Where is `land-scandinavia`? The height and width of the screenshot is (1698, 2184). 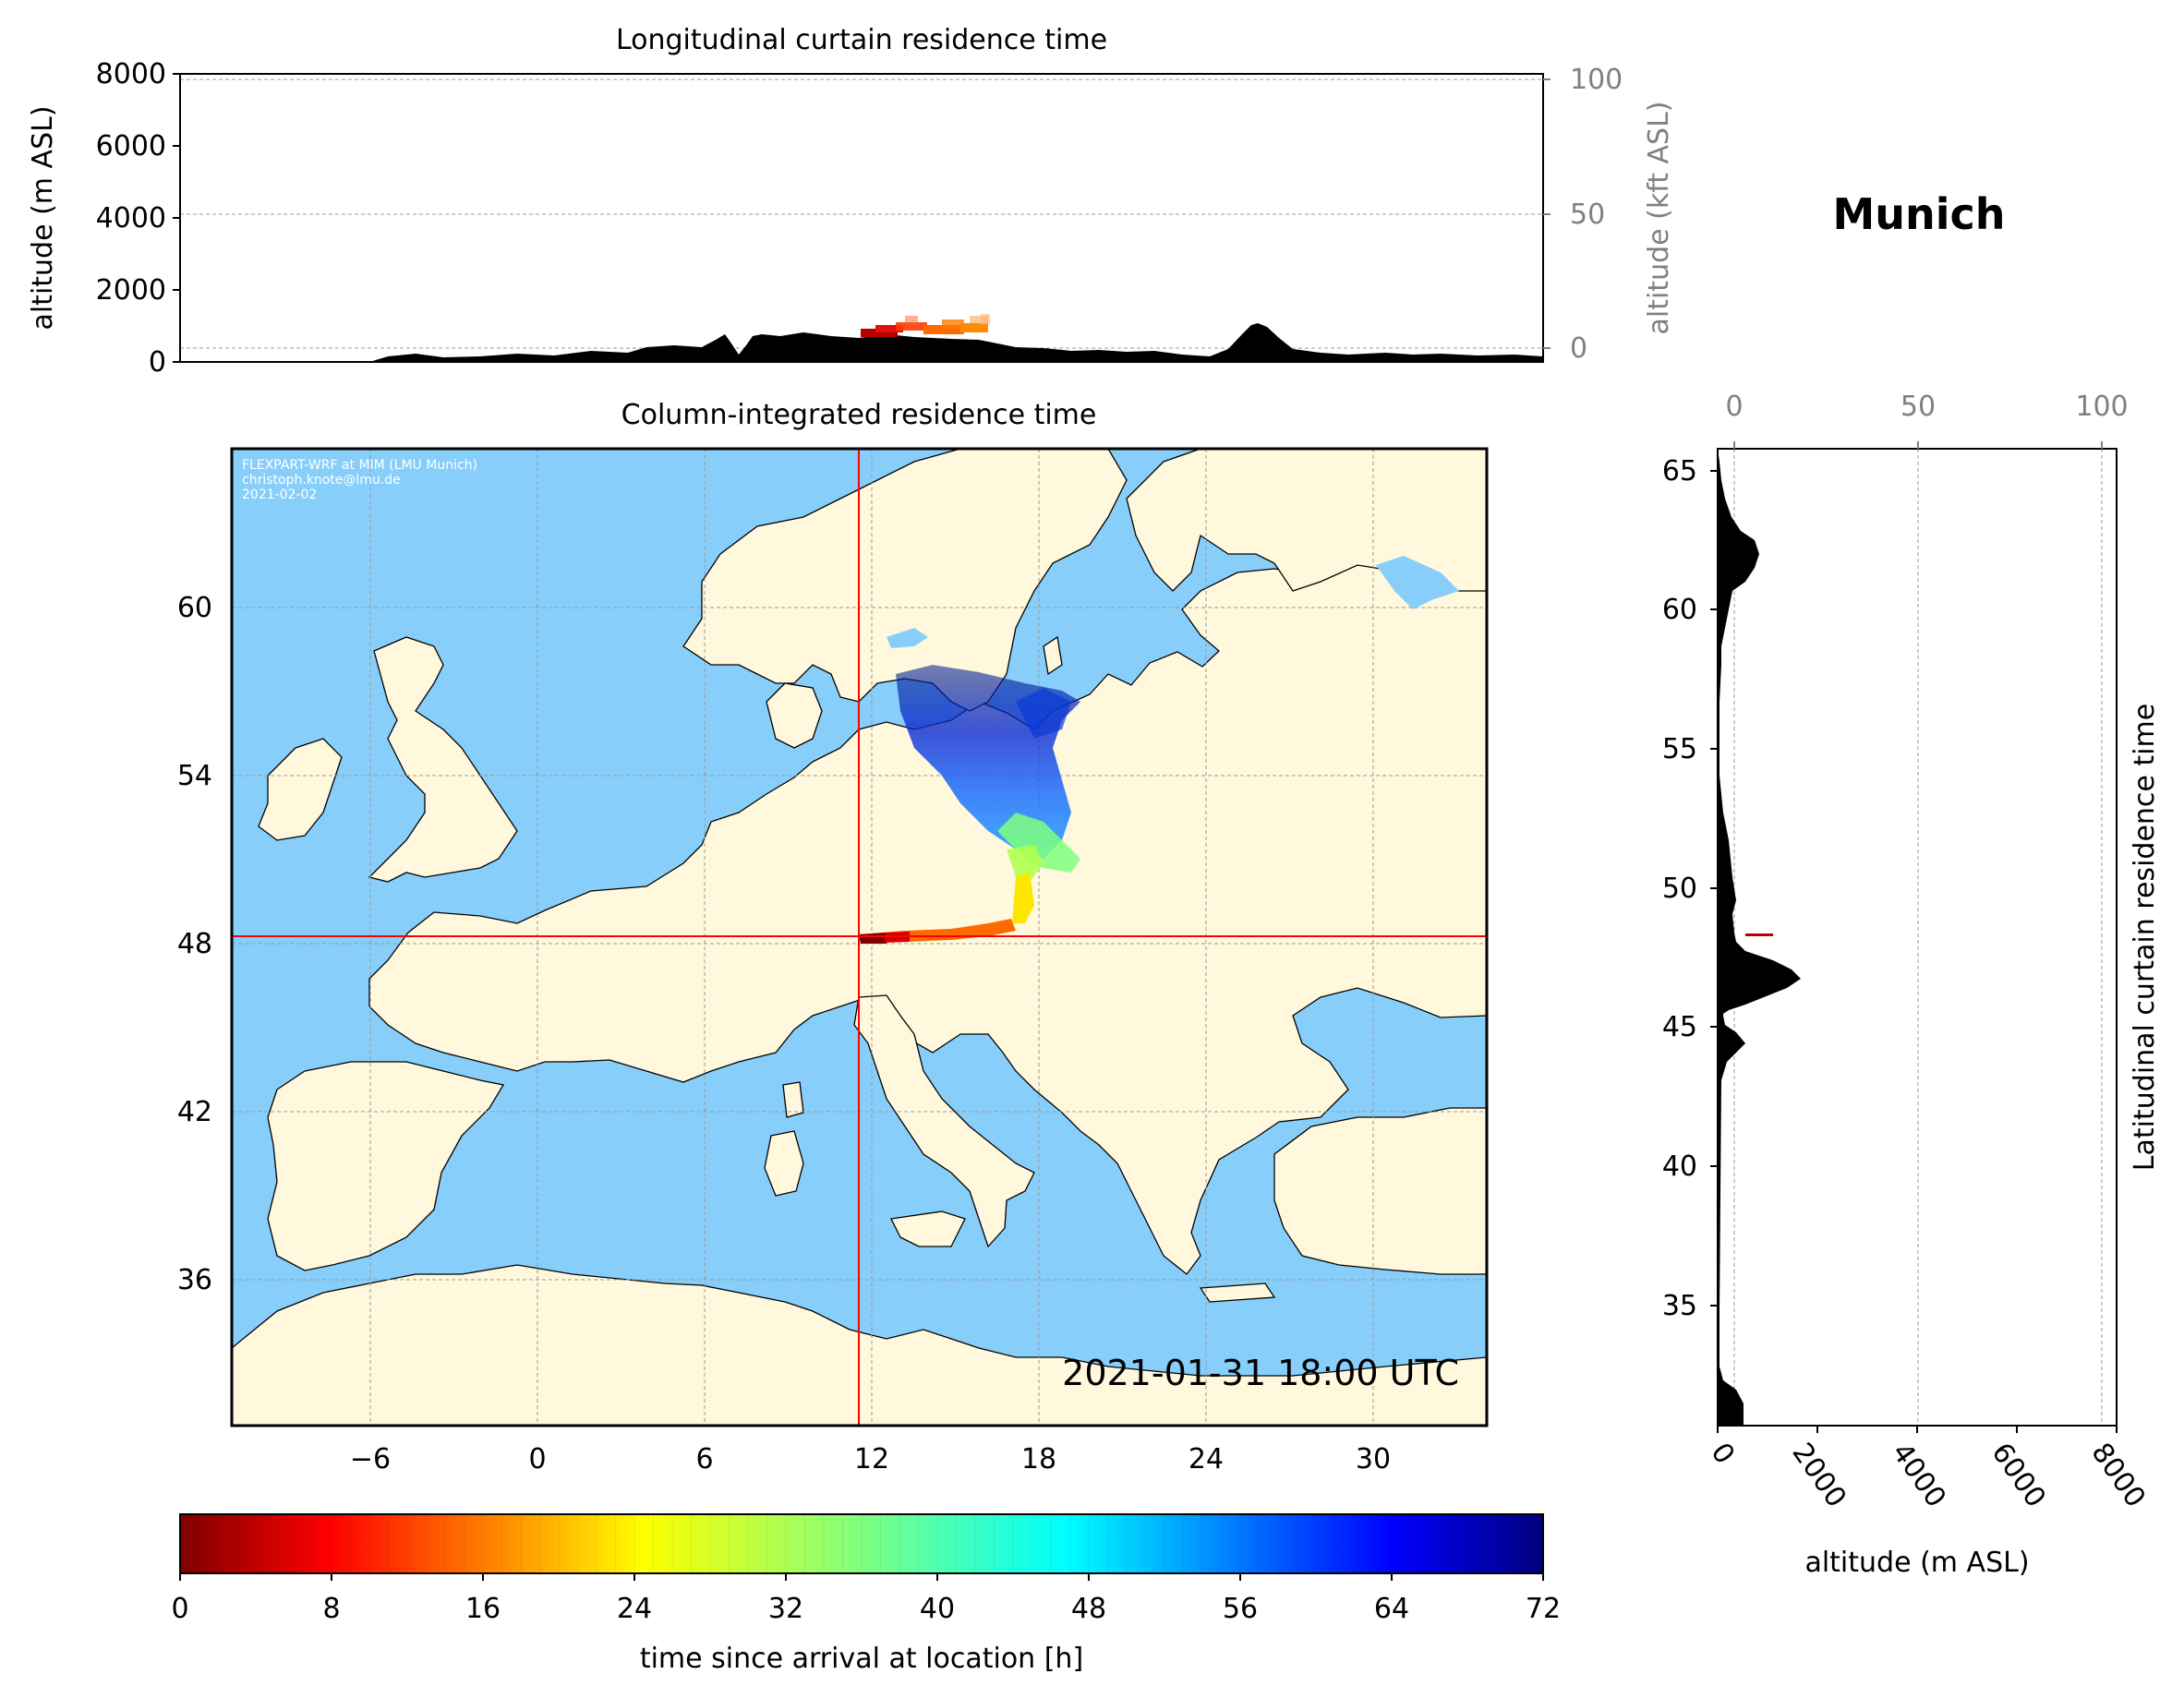
land-scandinavia is located at coordinates (905, 580).